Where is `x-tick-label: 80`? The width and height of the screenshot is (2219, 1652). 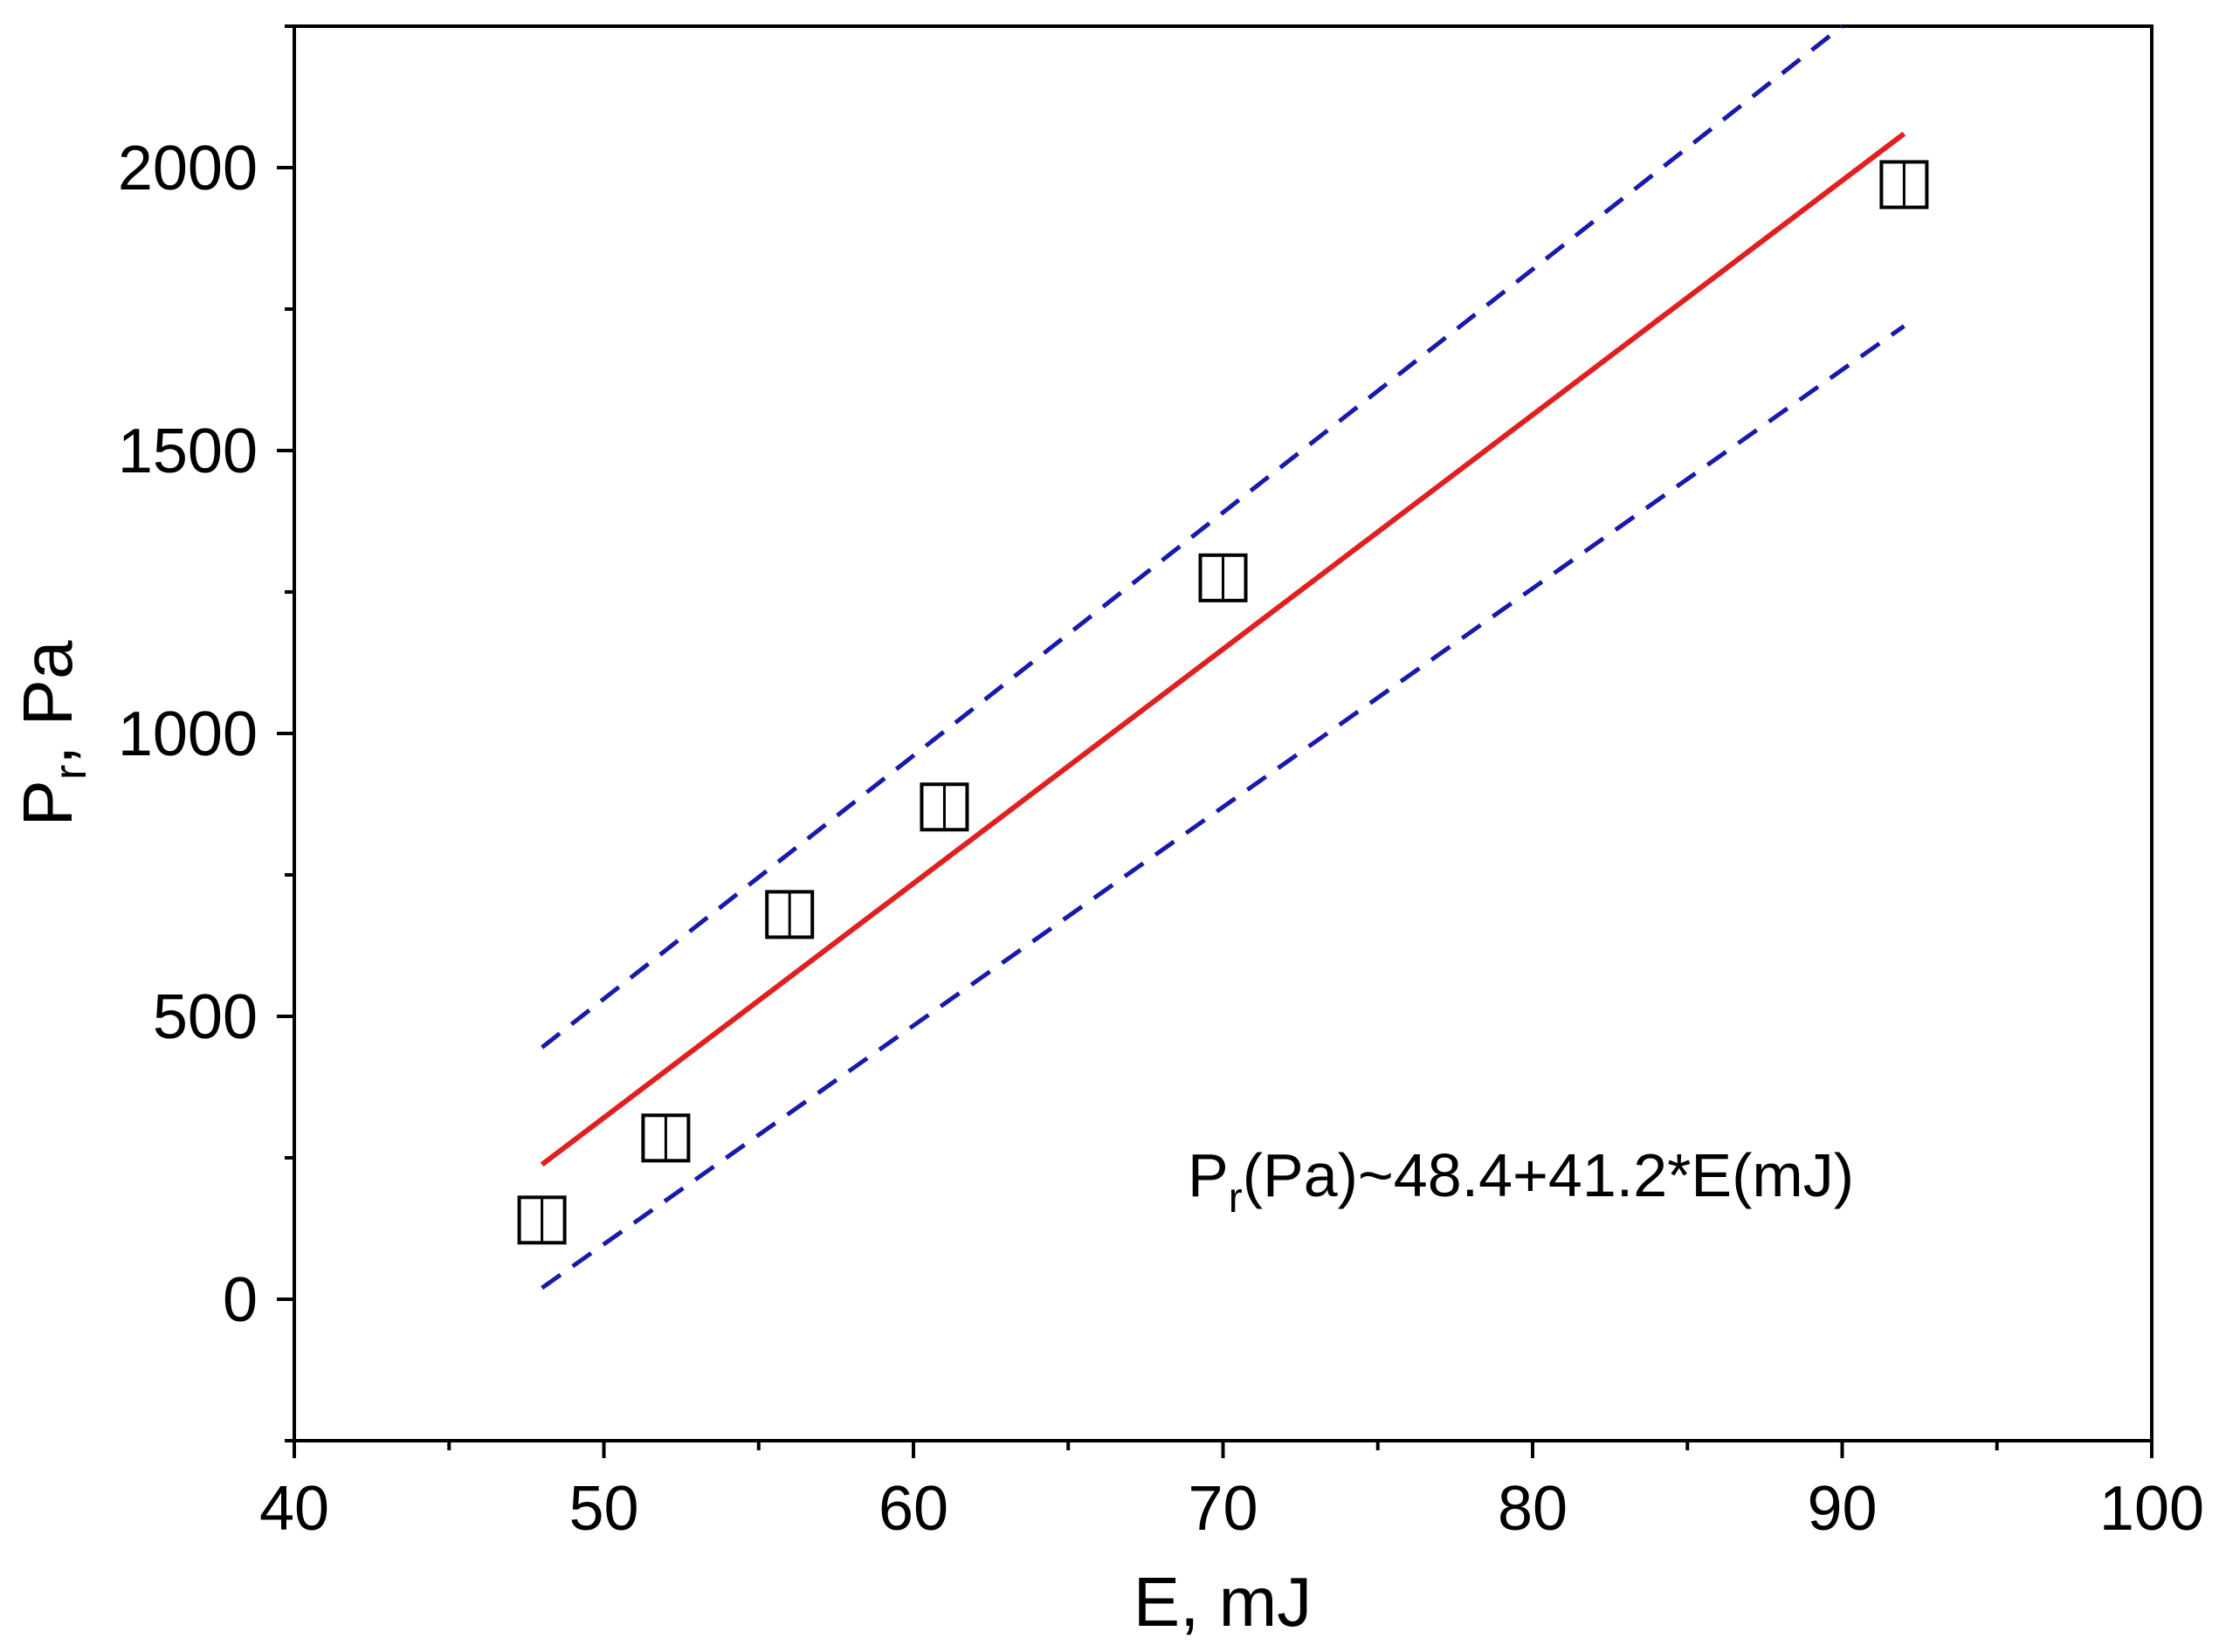
x-tick-label: 80 is located at coordinates (1533, 1509).